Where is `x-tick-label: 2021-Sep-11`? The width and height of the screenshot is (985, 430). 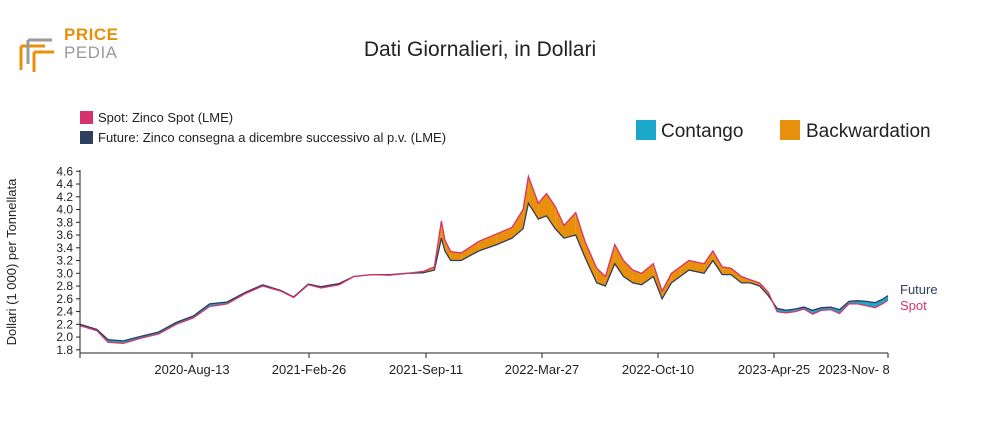 x-tick-label: 2021-Sep-11 is located at coordinates (426, 369).